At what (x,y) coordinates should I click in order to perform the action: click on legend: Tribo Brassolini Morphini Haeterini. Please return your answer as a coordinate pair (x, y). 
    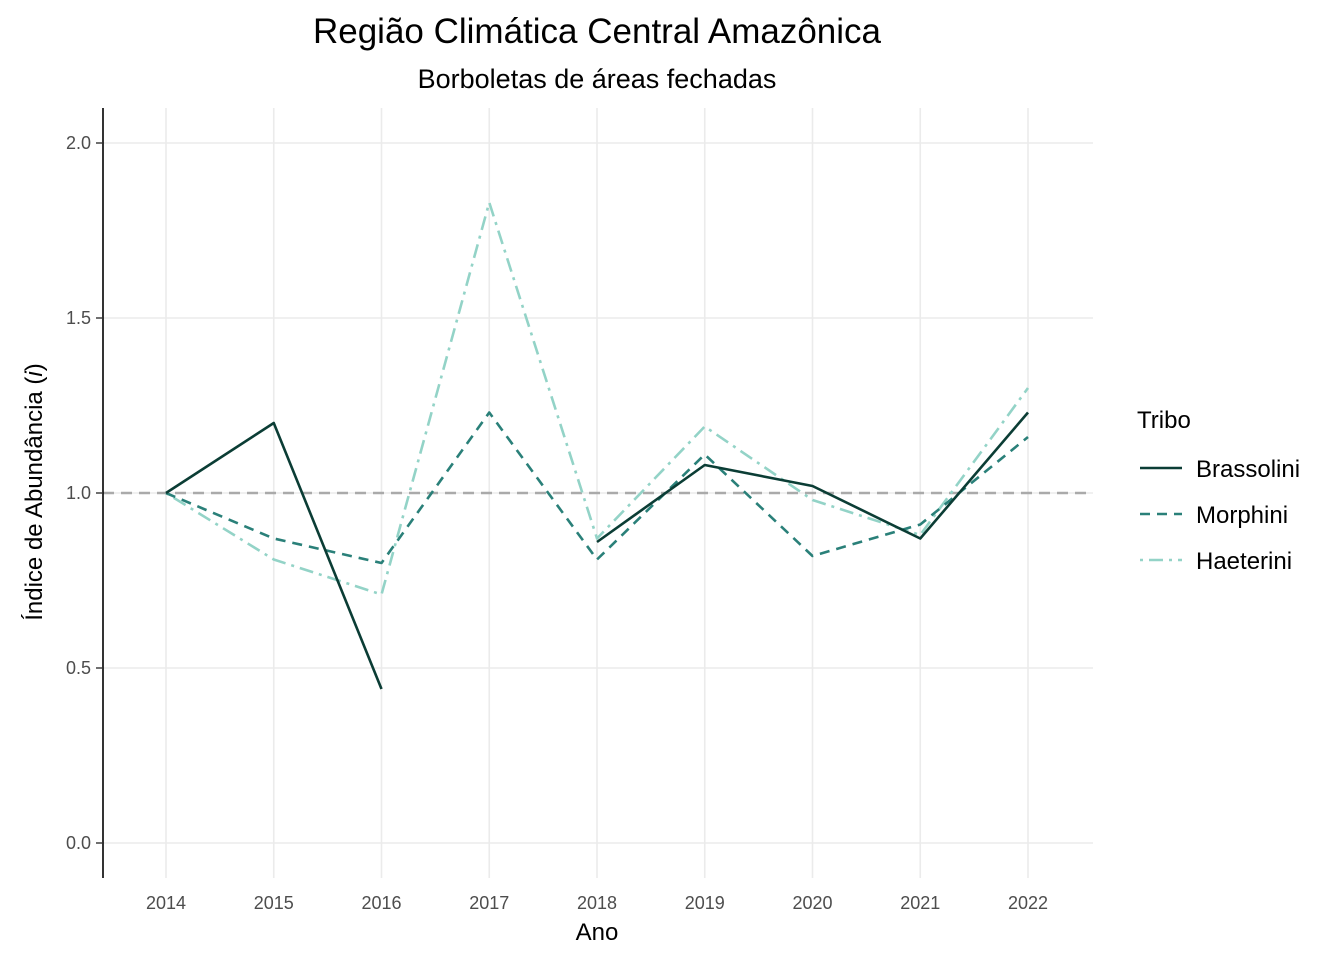
    Looking at the image, I should click on (1218, 491).